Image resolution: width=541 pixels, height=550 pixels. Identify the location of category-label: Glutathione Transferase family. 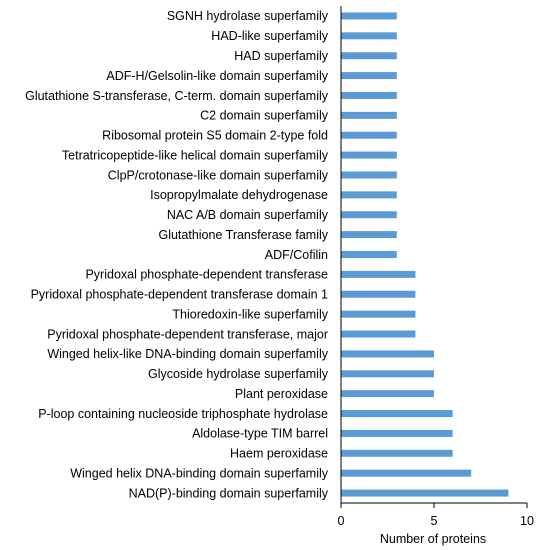
(243, 235).